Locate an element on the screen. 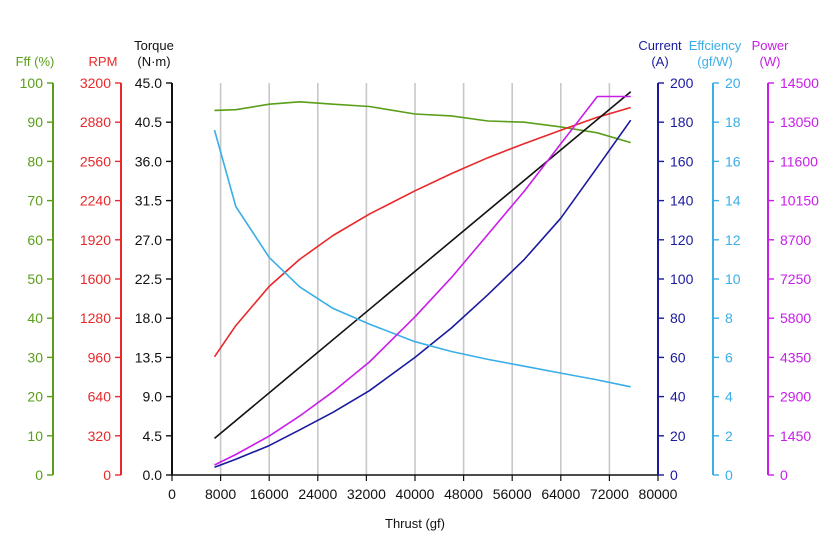 The height and width of the screenshot is (560, 840). y-tick-label-power-4: 5800 is located at coordinates (795, 318).